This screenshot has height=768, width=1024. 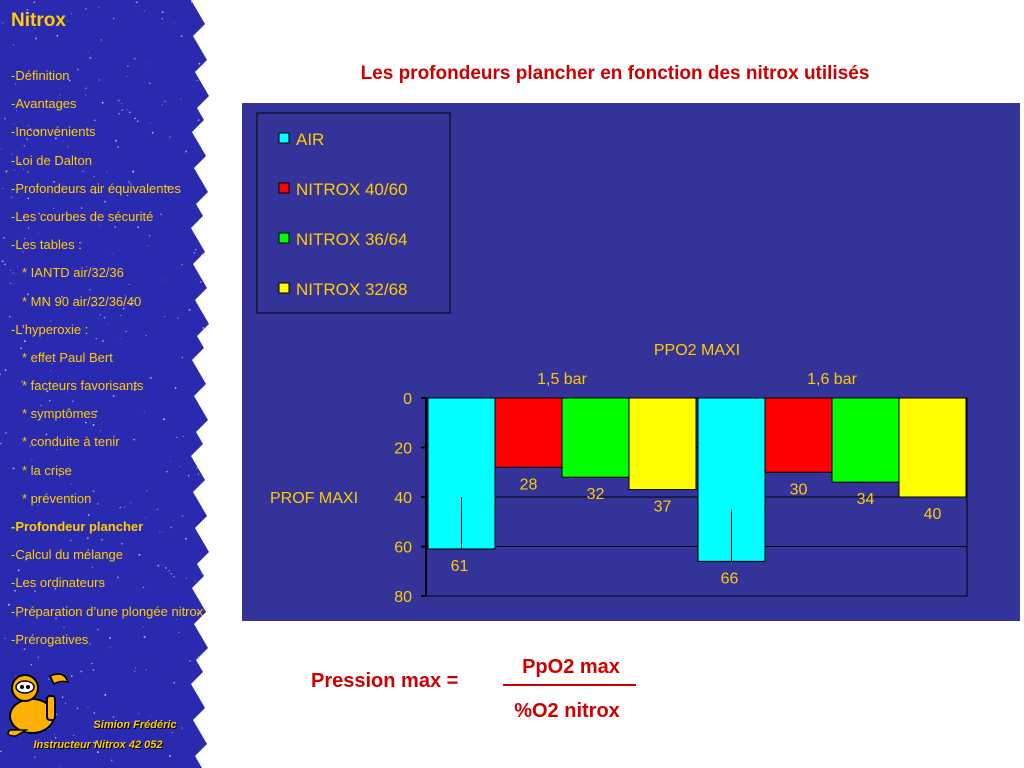 What do you see at coordinates (51, 160) in the screenshot?
I see `sidebar-item: -Loi de Dalton` at bounding box center [51, 160].